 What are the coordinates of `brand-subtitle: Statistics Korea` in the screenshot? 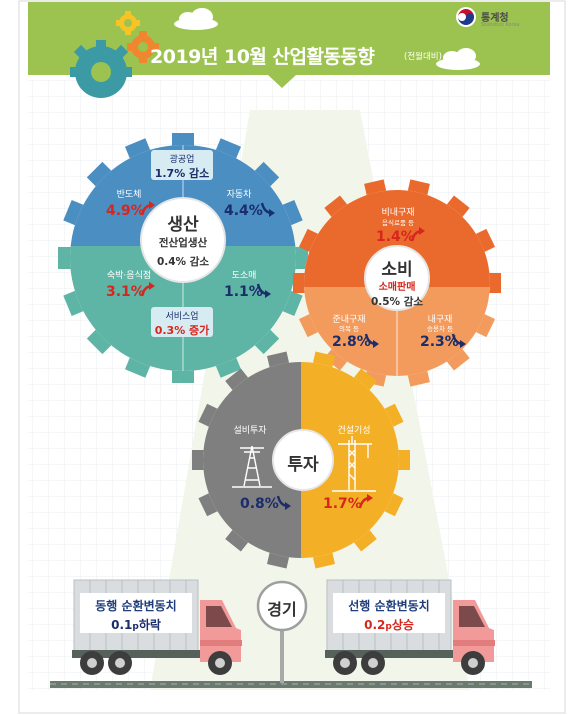 It's located at (500, 25).